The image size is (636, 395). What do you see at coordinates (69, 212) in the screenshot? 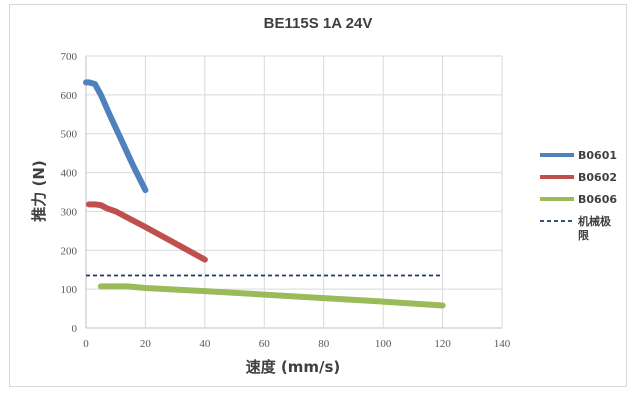
I see `y-tick-label: 300` at bounding box center [69, 212].